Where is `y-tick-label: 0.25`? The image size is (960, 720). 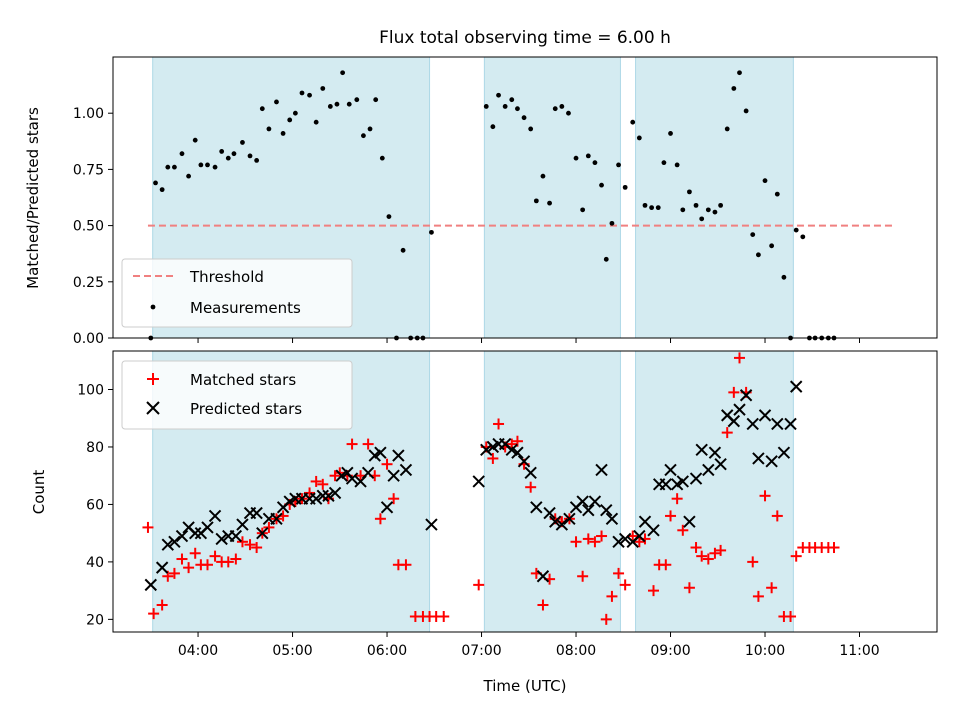 y-tick-label: 0.25 is located at coordinates (88, 283).